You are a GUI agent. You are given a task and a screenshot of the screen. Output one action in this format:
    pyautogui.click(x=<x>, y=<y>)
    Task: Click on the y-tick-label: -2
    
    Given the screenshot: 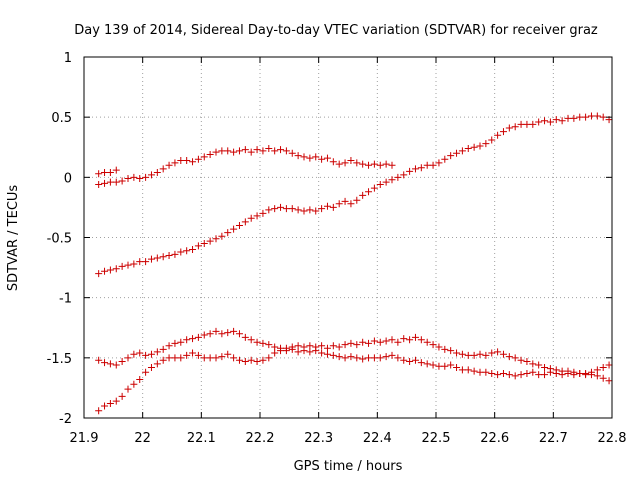 What is the action you would take?
    pyautogui.click(x=65, y=419)
    